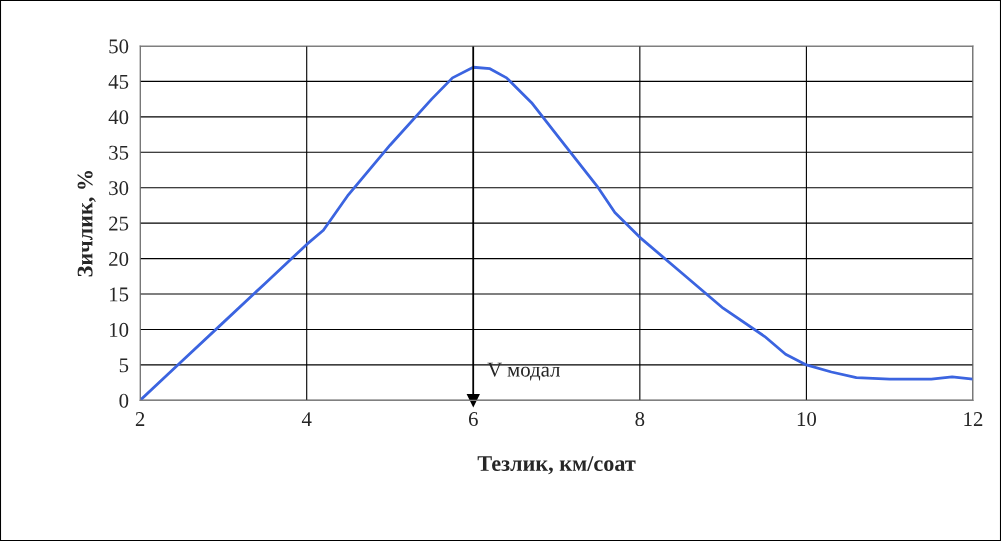  I want to click on y-tick-label: 5, so click(124, 365).